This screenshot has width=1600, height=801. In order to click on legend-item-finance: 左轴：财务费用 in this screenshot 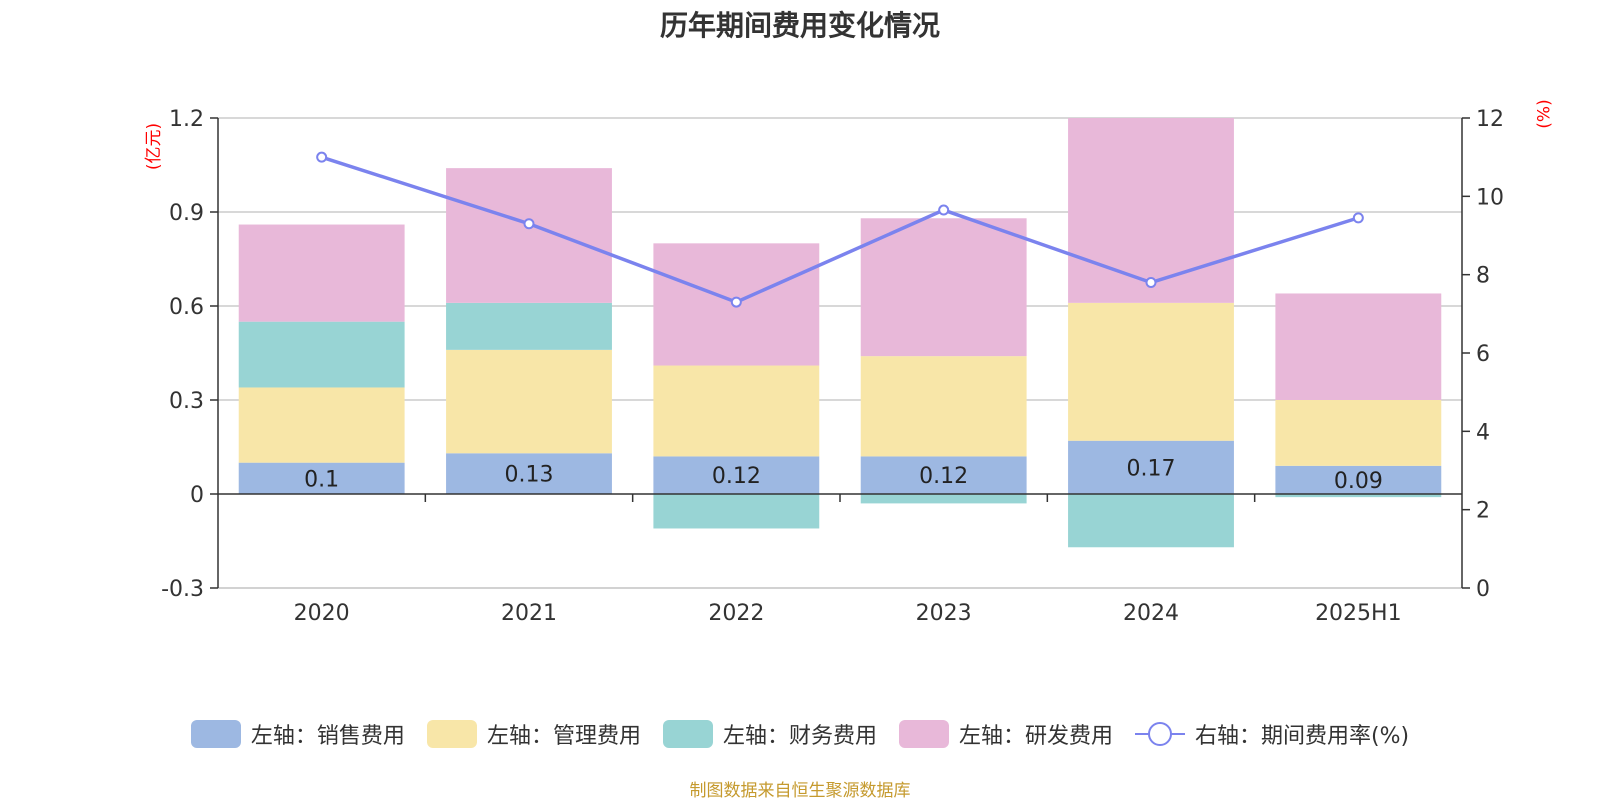, I will do `click(769, 734)`.